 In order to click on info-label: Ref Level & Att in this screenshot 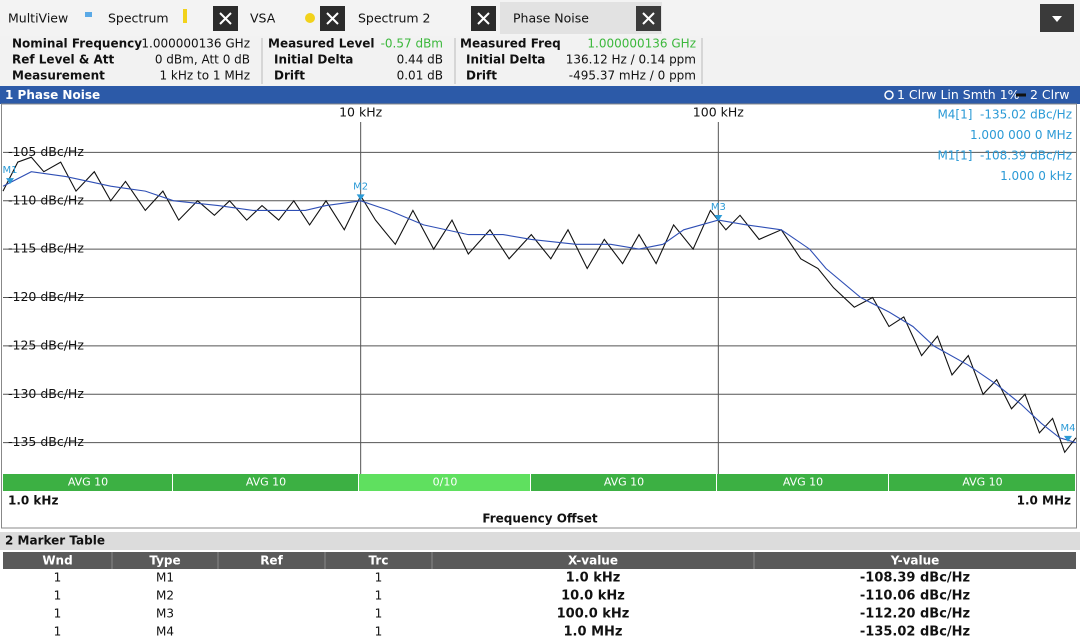, I will do `click(63, 60)`.